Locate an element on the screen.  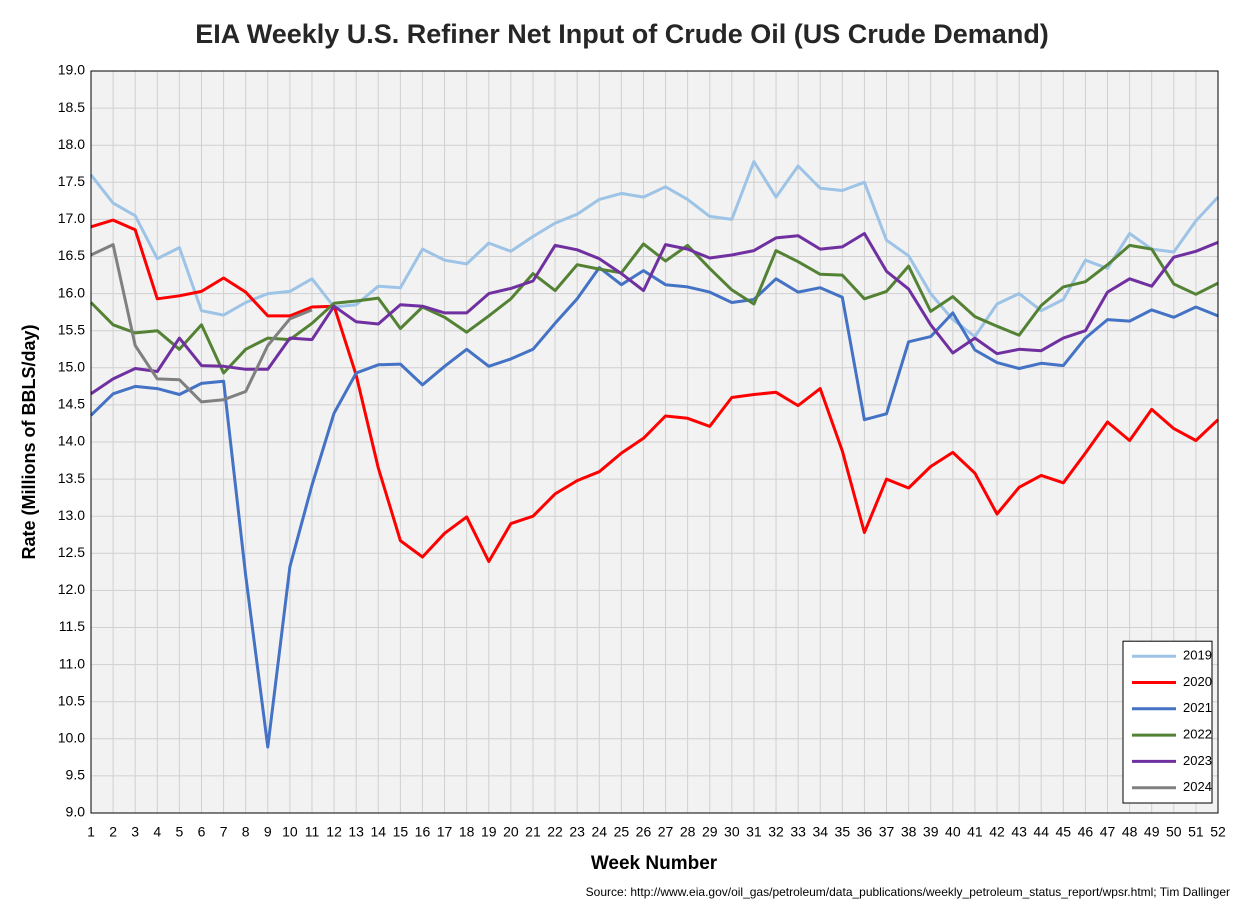
x-tick-label: 10 is located at coordinates (290, 832).